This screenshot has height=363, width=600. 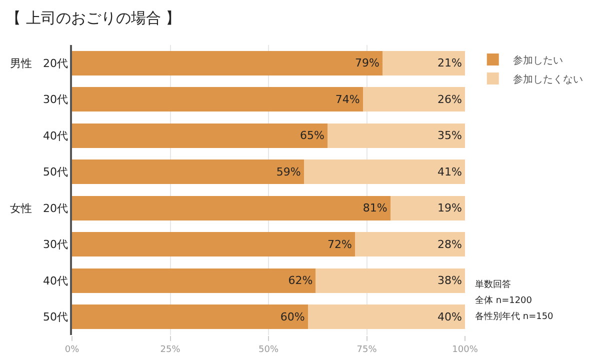 I want to click on data-label: 81%, so click(x=375, y=208).